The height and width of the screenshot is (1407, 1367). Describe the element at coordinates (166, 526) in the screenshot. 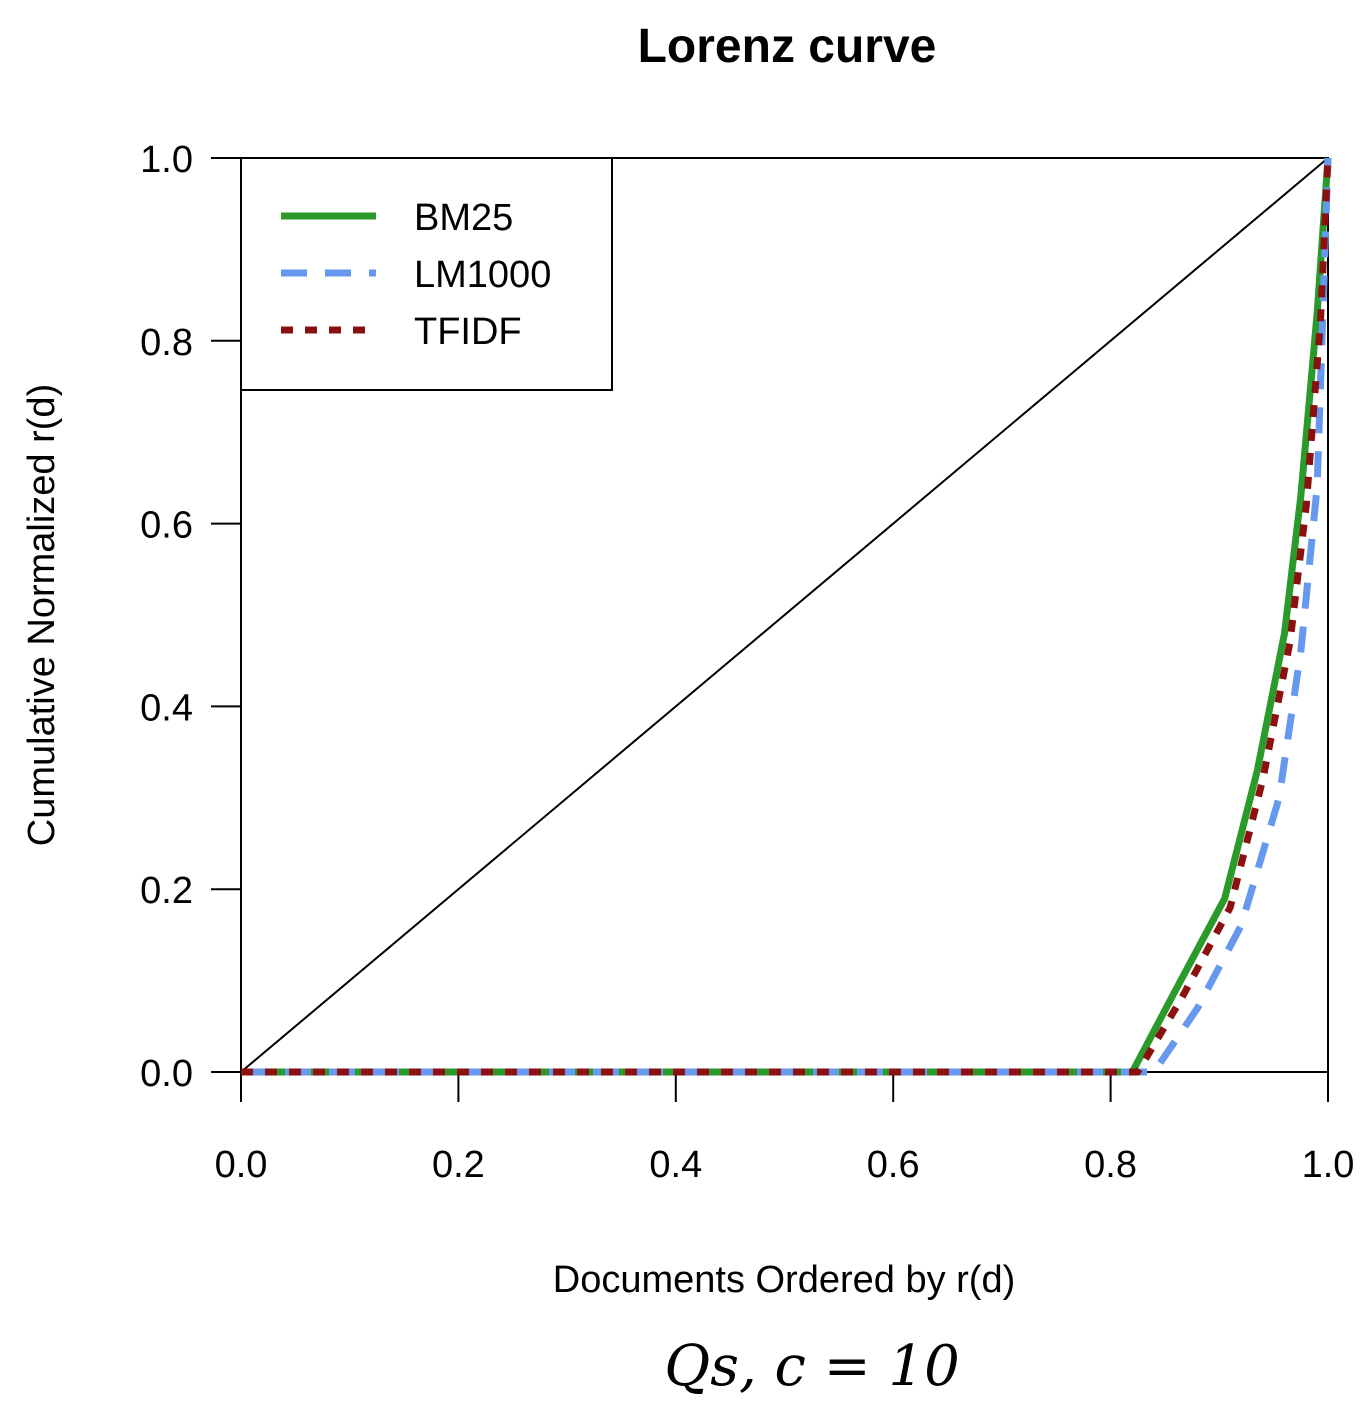

I see `y-tick-label: 0.6` at that location.